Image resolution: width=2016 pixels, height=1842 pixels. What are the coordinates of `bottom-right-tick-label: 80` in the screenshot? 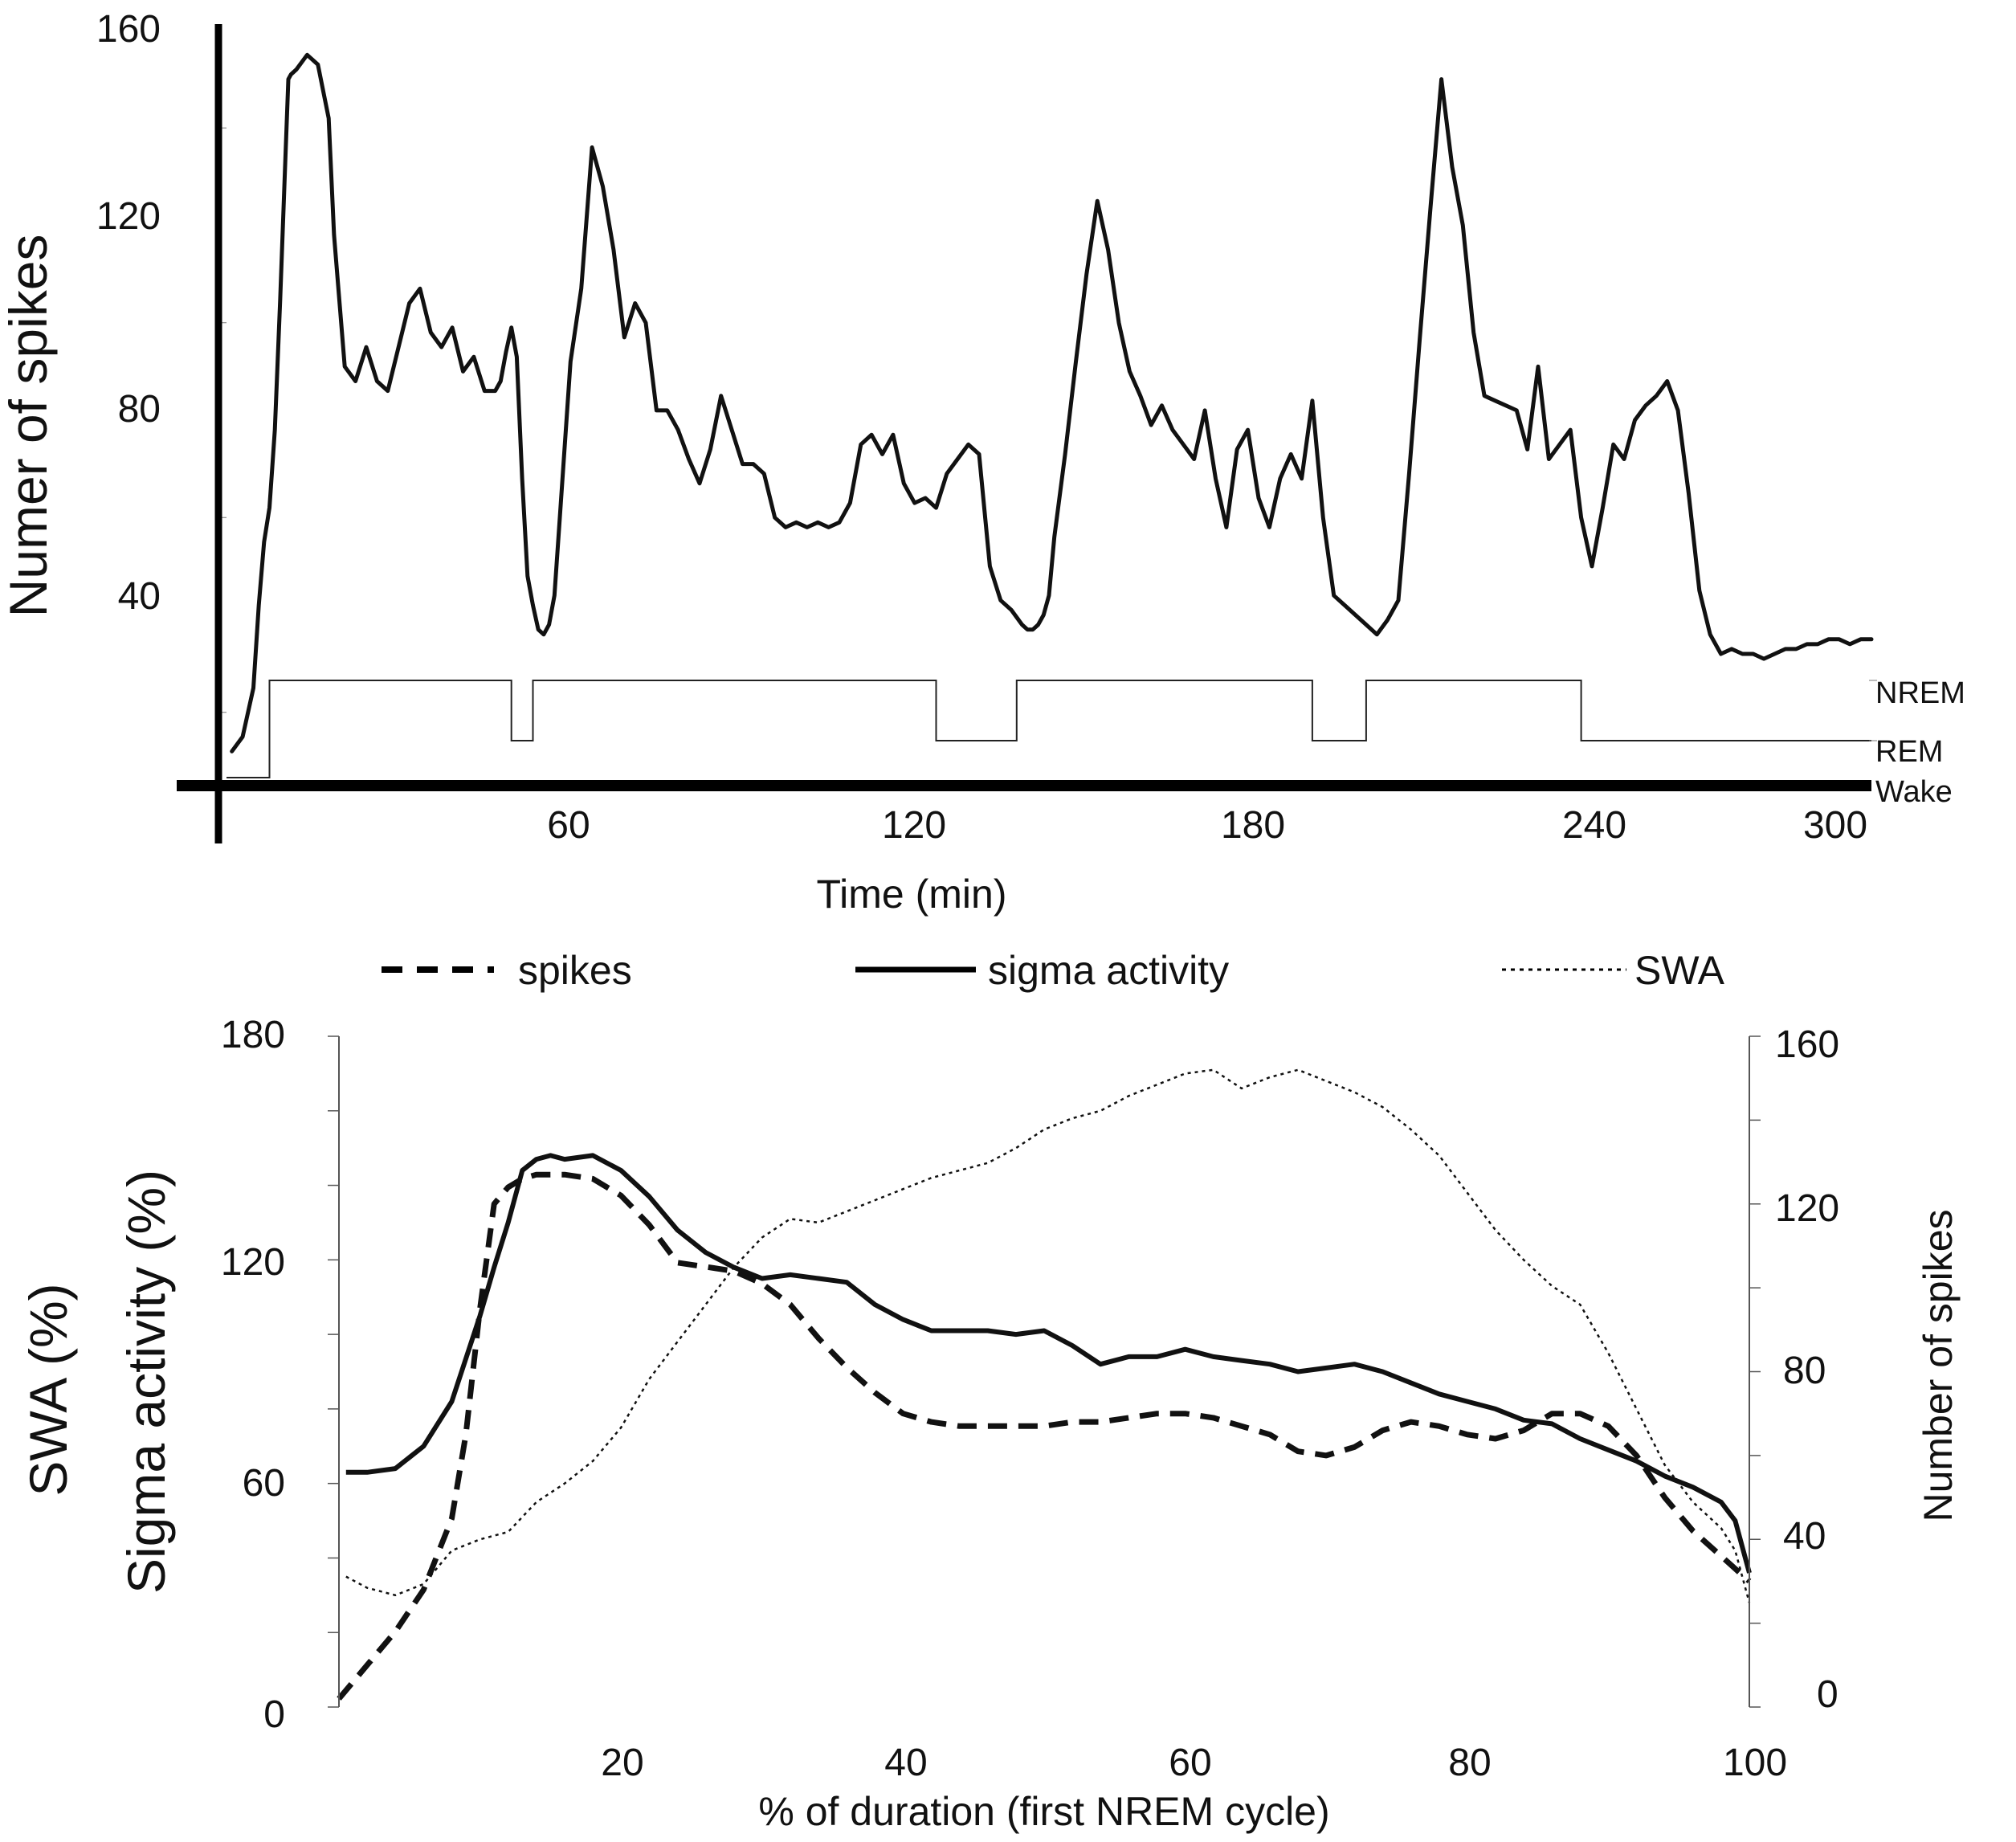 It's located at (1805, 1371).